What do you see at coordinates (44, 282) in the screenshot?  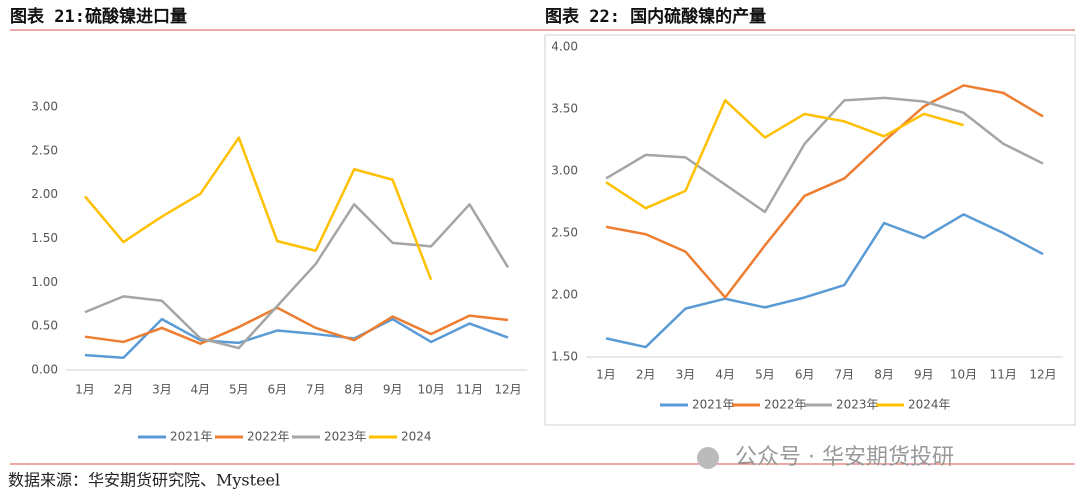 I see `y-tick-label: 1.00` at bounding box center [44, 282].